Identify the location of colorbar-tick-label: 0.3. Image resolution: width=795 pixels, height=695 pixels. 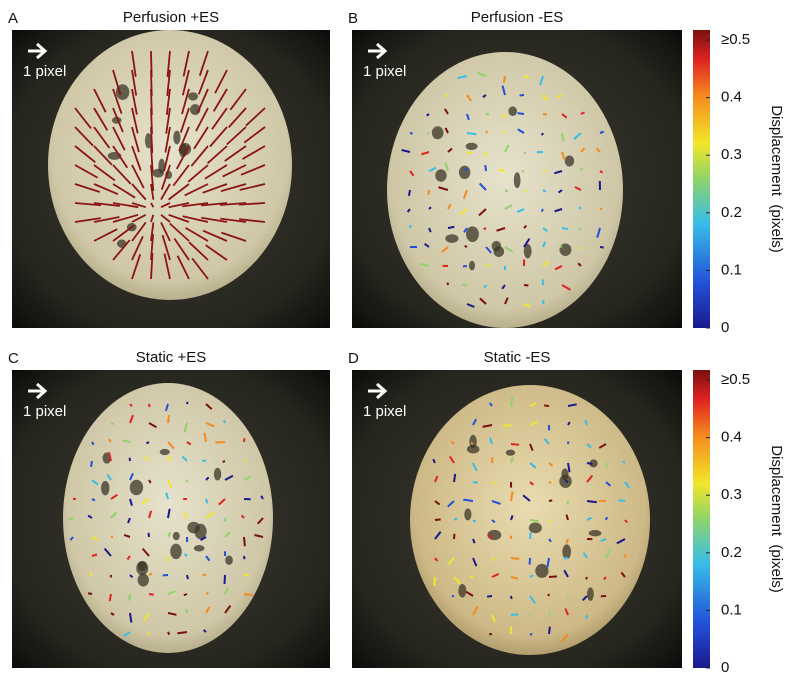
(731, 154).